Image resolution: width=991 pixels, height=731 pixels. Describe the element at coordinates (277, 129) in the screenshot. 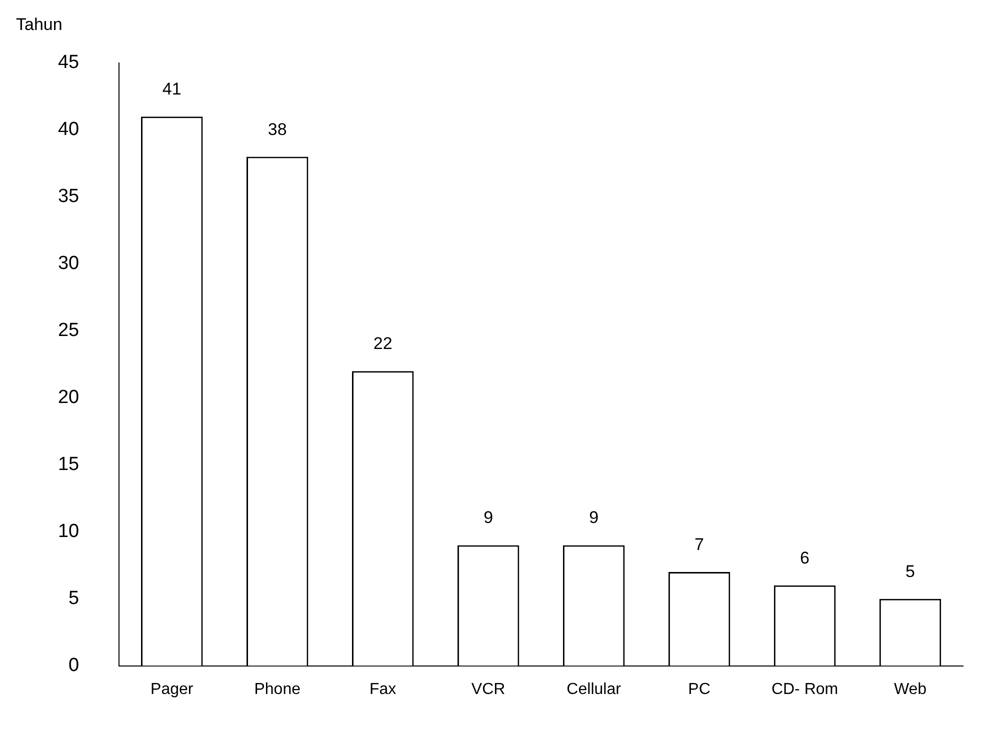

I see `data-label: 38` at that location.